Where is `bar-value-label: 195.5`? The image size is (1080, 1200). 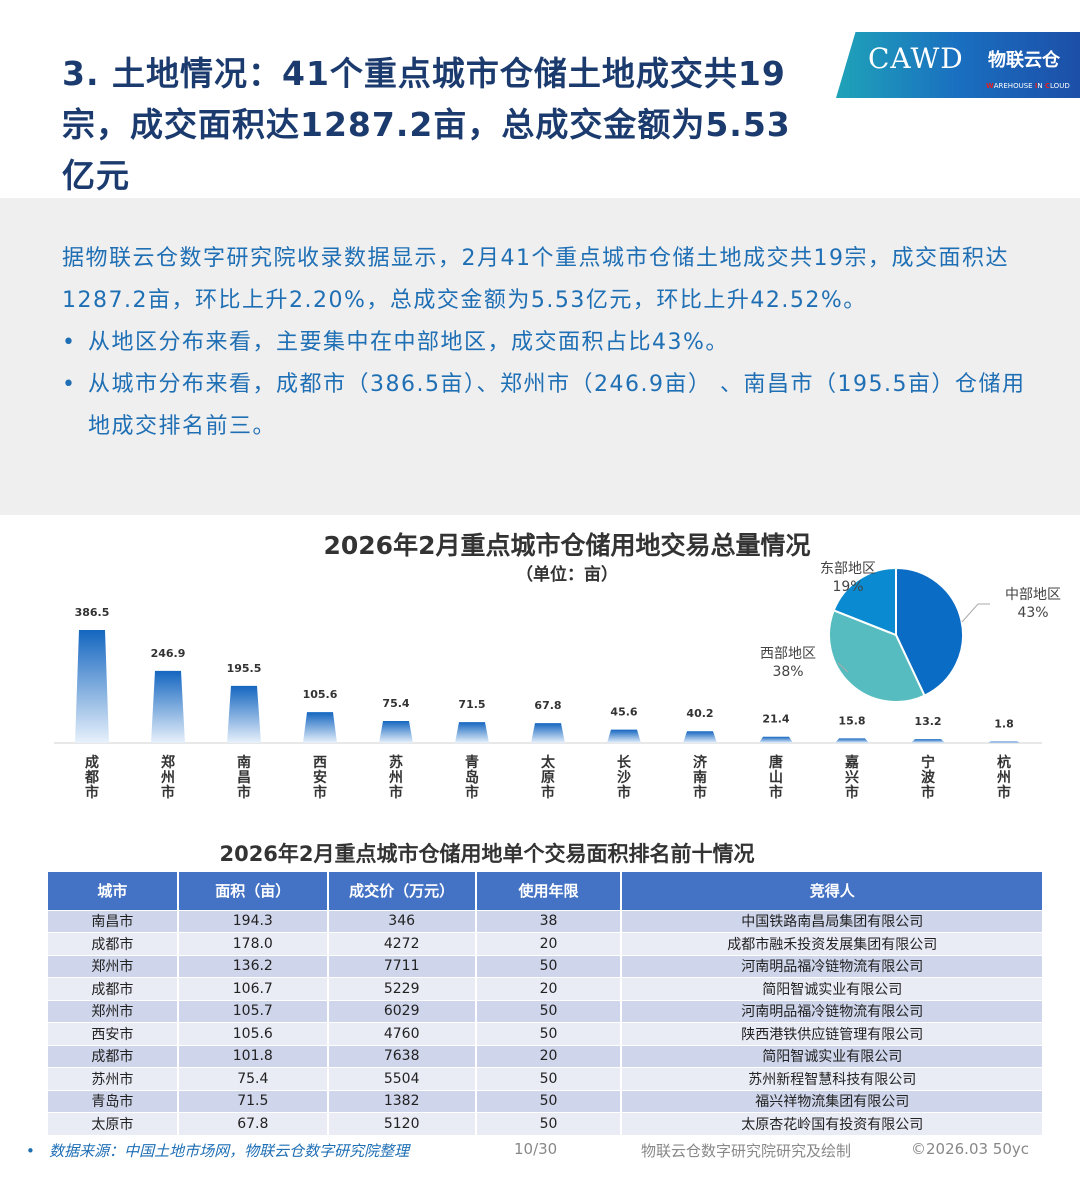 bar-value-label: 195.5 is located at coordinates (244, 668).